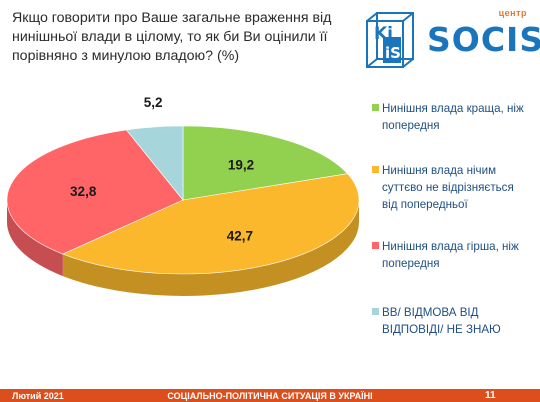 The image size is (540, 402). What do you see at coordinates (441, 321) in the screenshot?
I see `legend-label: ВВ/ ВІДМОВА ВІД ВІДПОВІДІ/ НЕ ЗНАЮ` at bounding box center [441, 321].